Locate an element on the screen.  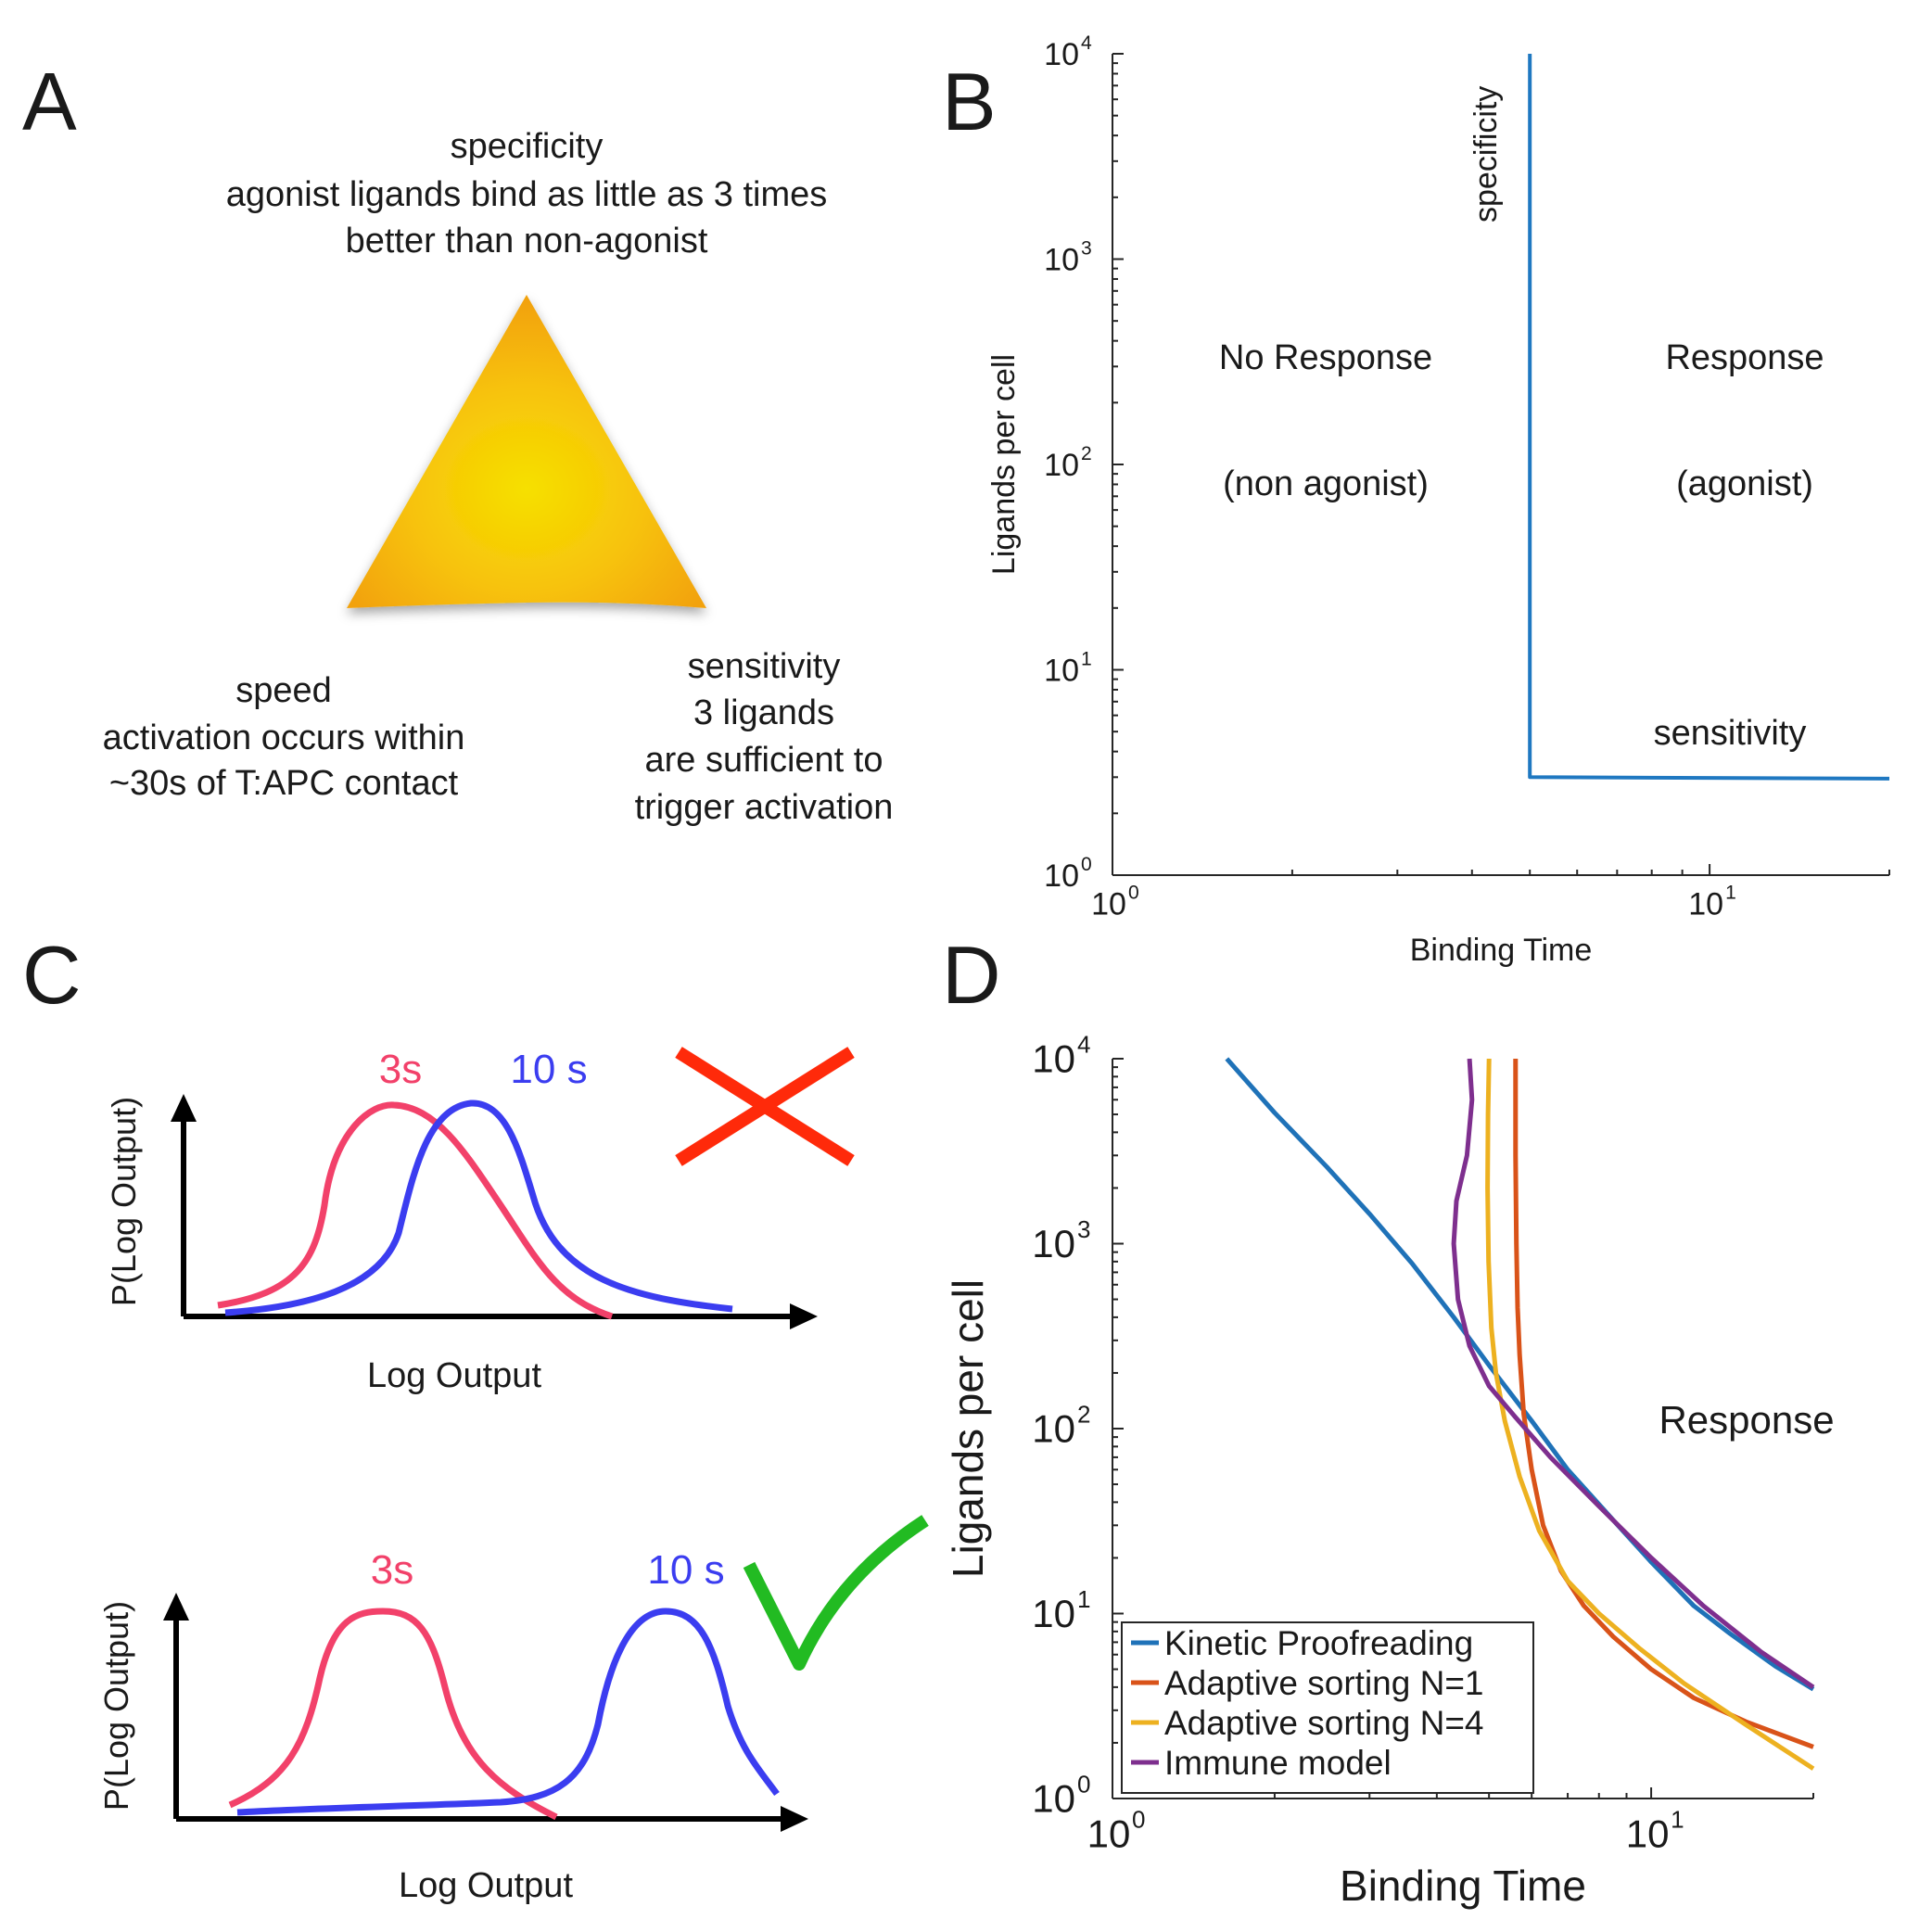
tradeoff-triangle is located at coordinates (526, 451).